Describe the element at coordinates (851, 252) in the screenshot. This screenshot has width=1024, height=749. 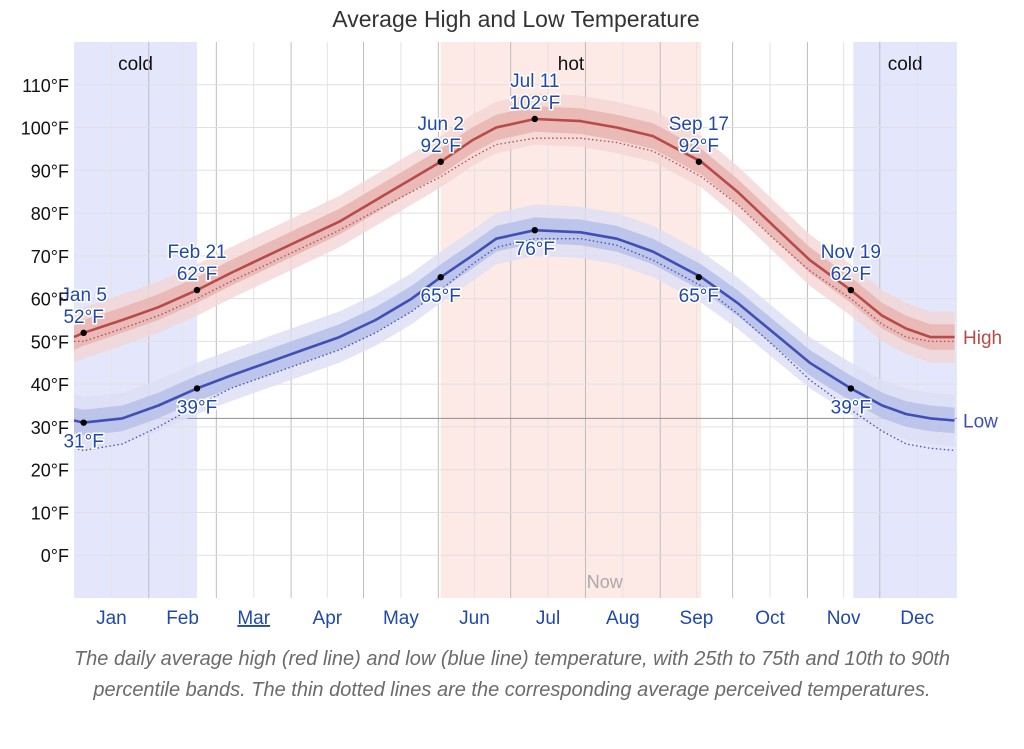
I see `high-annotation-date: Nov 19` at that location.